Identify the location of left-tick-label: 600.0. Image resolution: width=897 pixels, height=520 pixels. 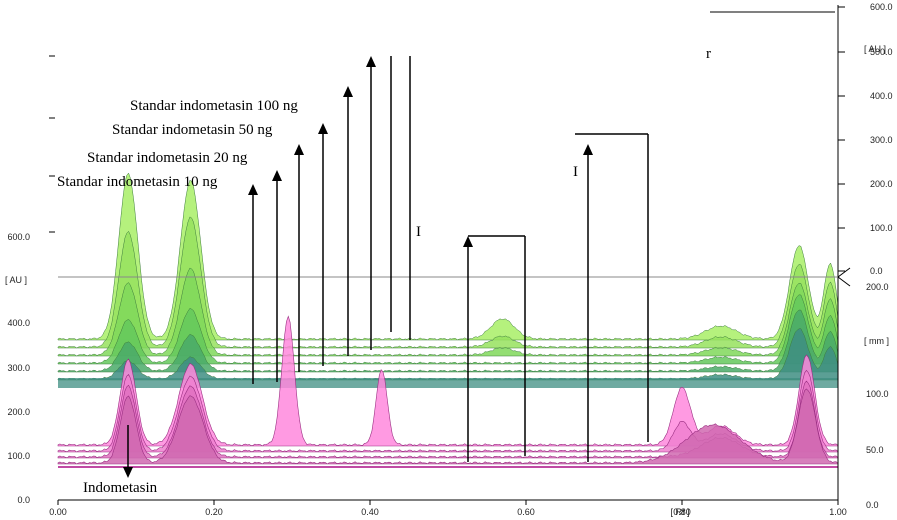
(18, 237).